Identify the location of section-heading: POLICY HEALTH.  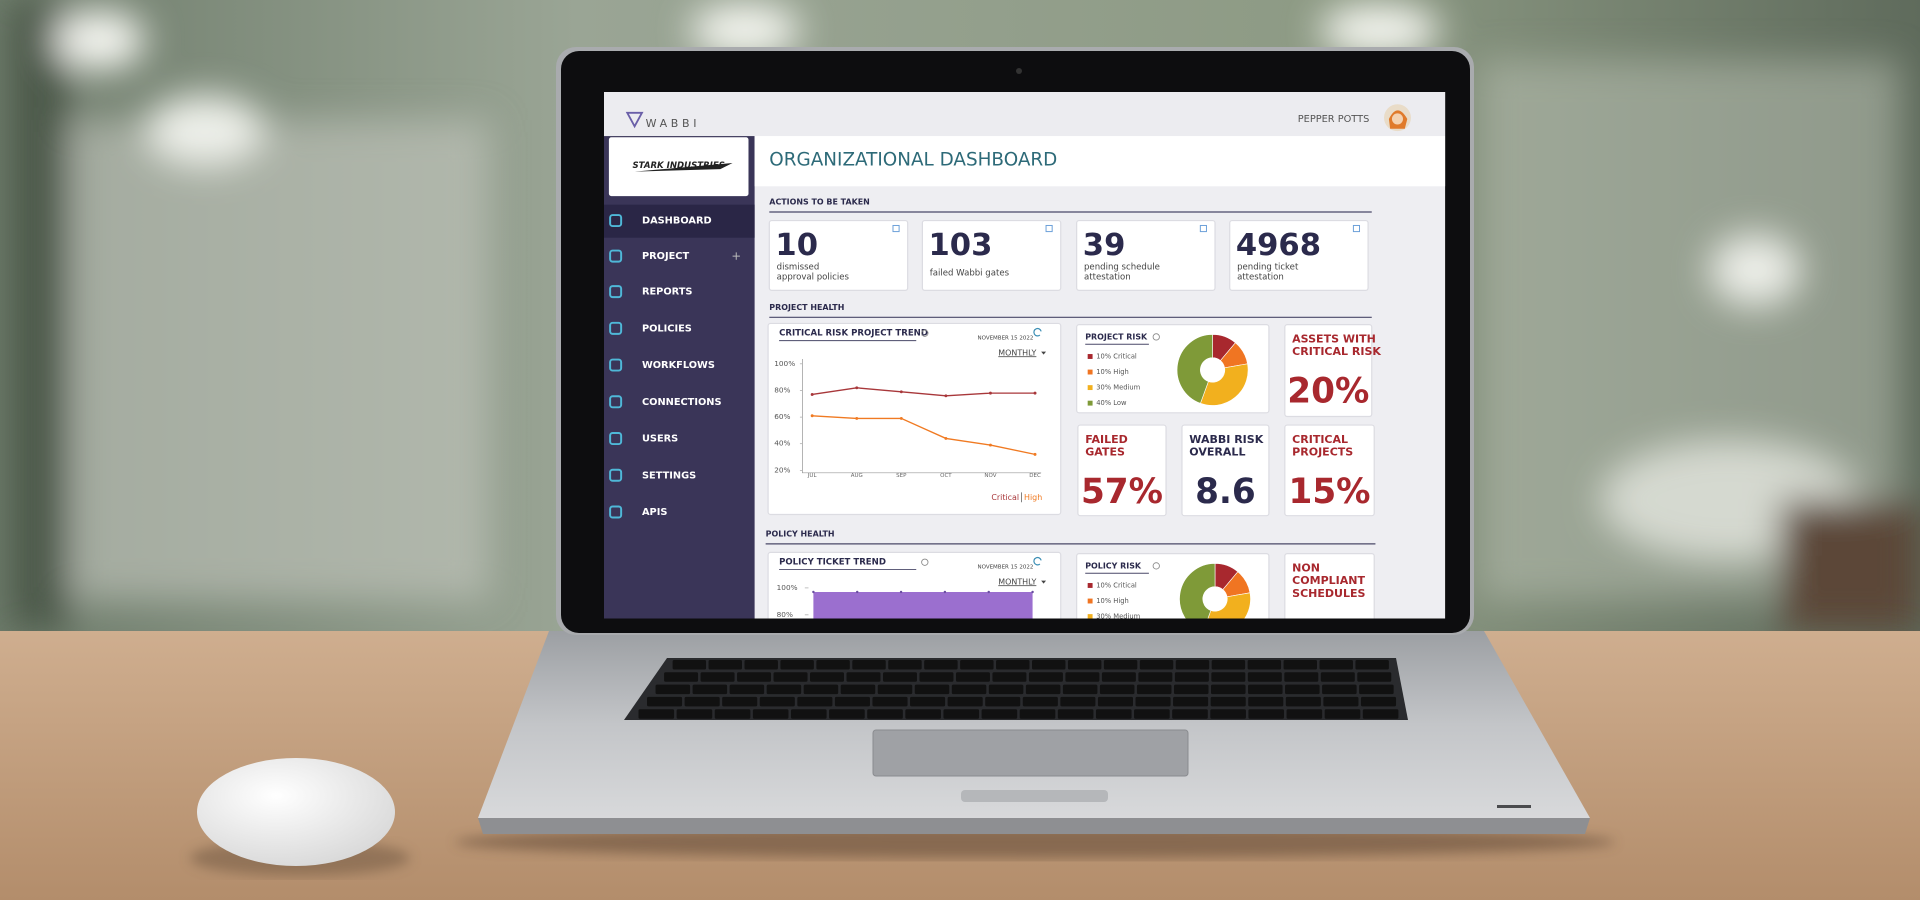
(800, 534).